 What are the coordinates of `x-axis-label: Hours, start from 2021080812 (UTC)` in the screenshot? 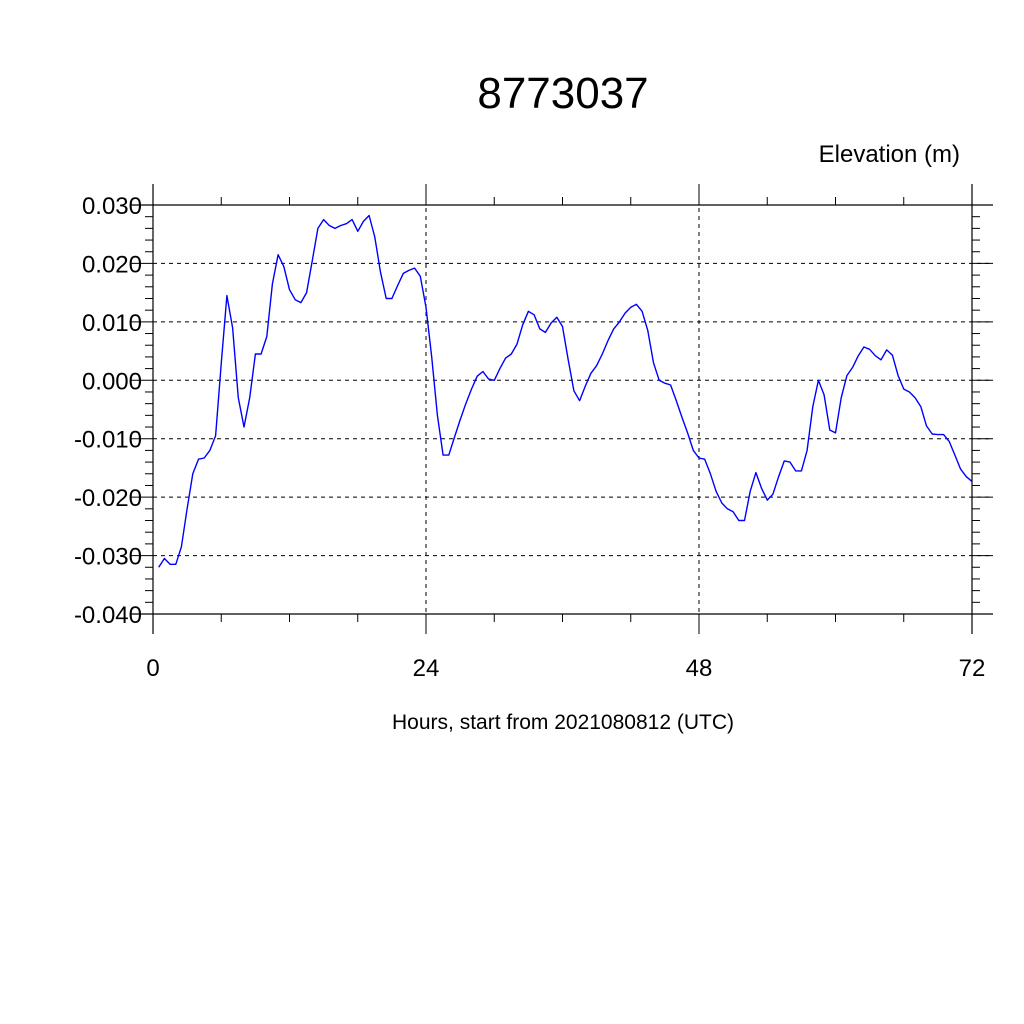 It's located at (563, 722).